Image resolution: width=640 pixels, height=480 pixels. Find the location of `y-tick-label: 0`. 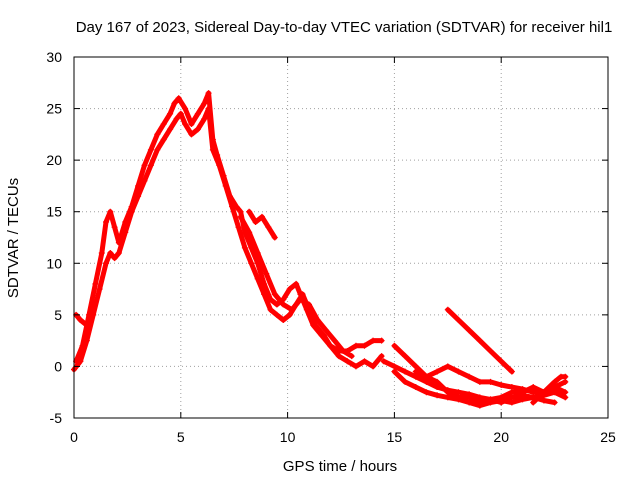

y-tick-label: 0 is located at coordinates (58, 366).